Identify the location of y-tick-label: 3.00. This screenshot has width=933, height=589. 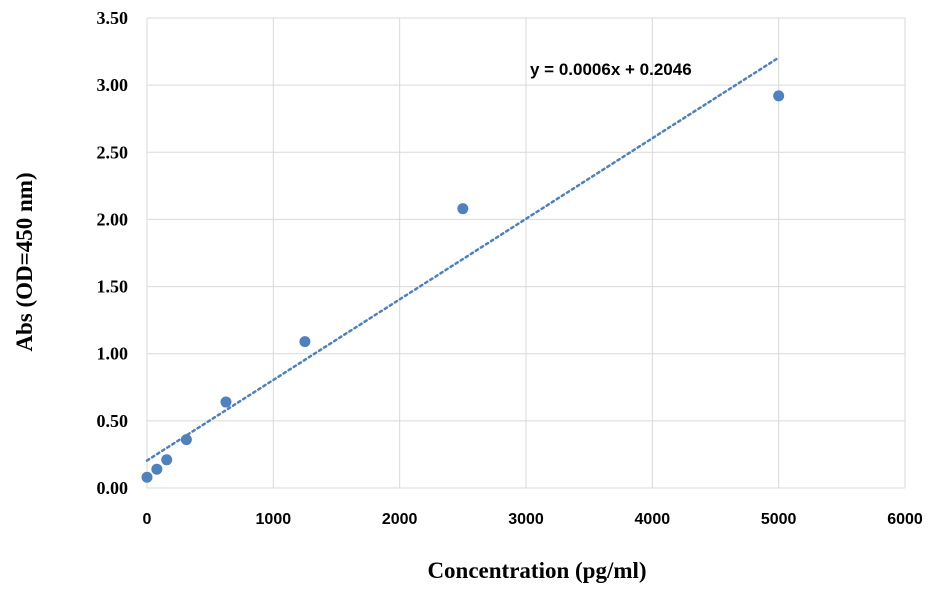
(113, 85).